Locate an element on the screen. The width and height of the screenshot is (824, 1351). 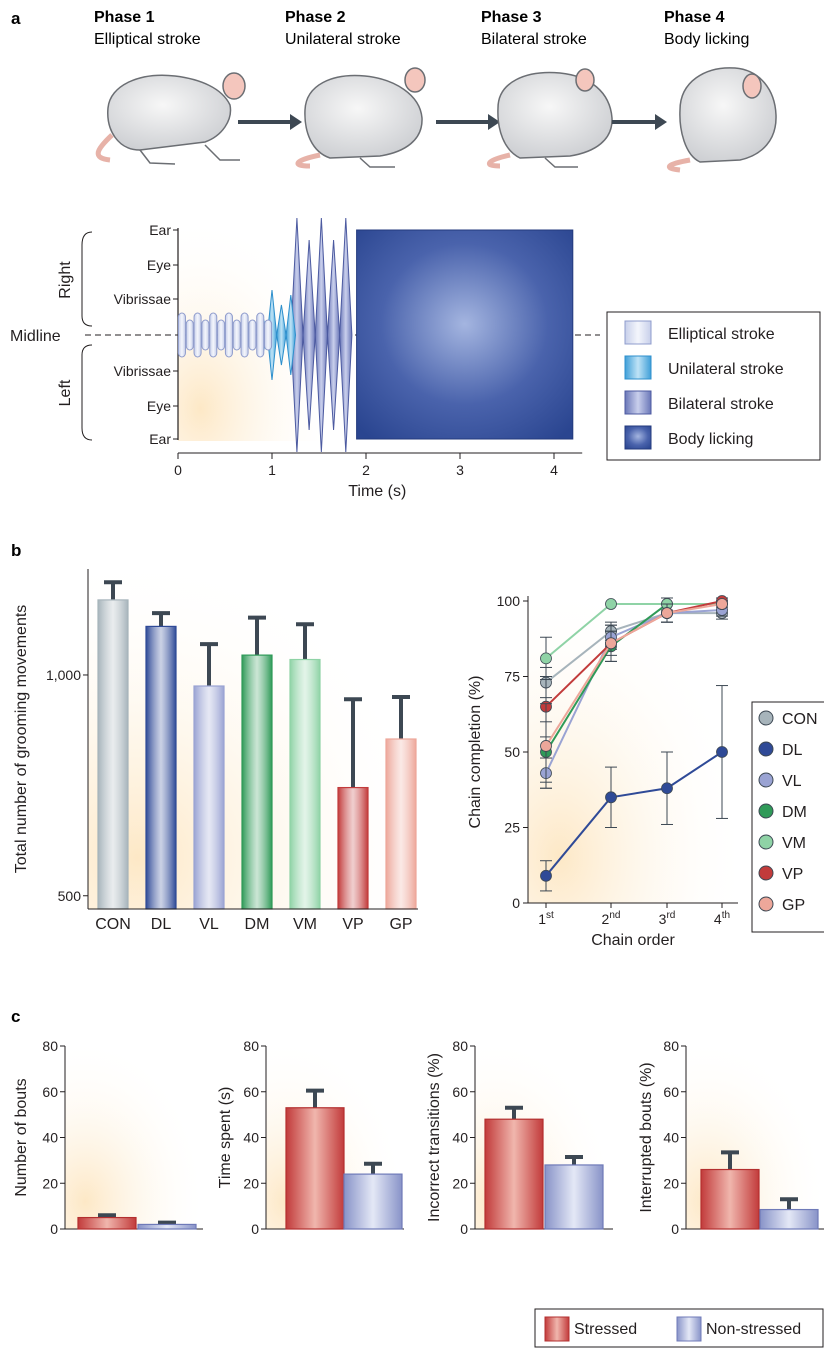
rat-phase-1-illustration is located at coordinates (170, 118).